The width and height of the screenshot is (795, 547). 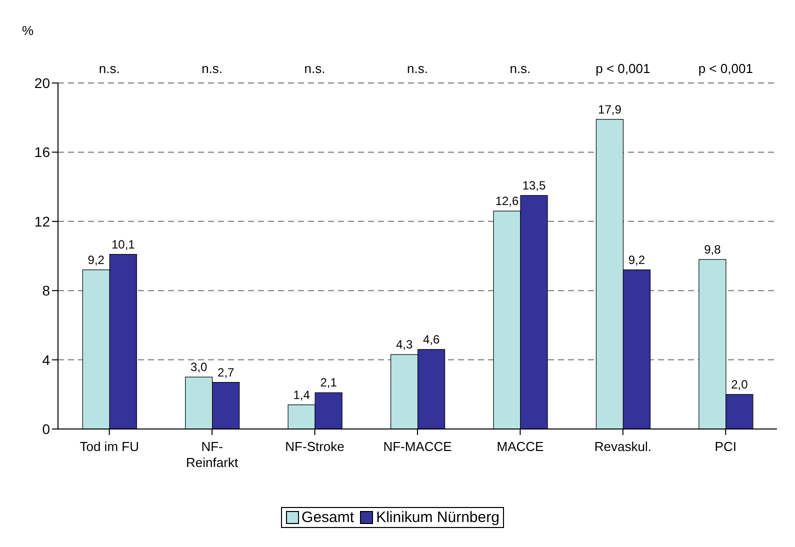 I want to click on y-tick-label: 0, so click(x=46, y=428).